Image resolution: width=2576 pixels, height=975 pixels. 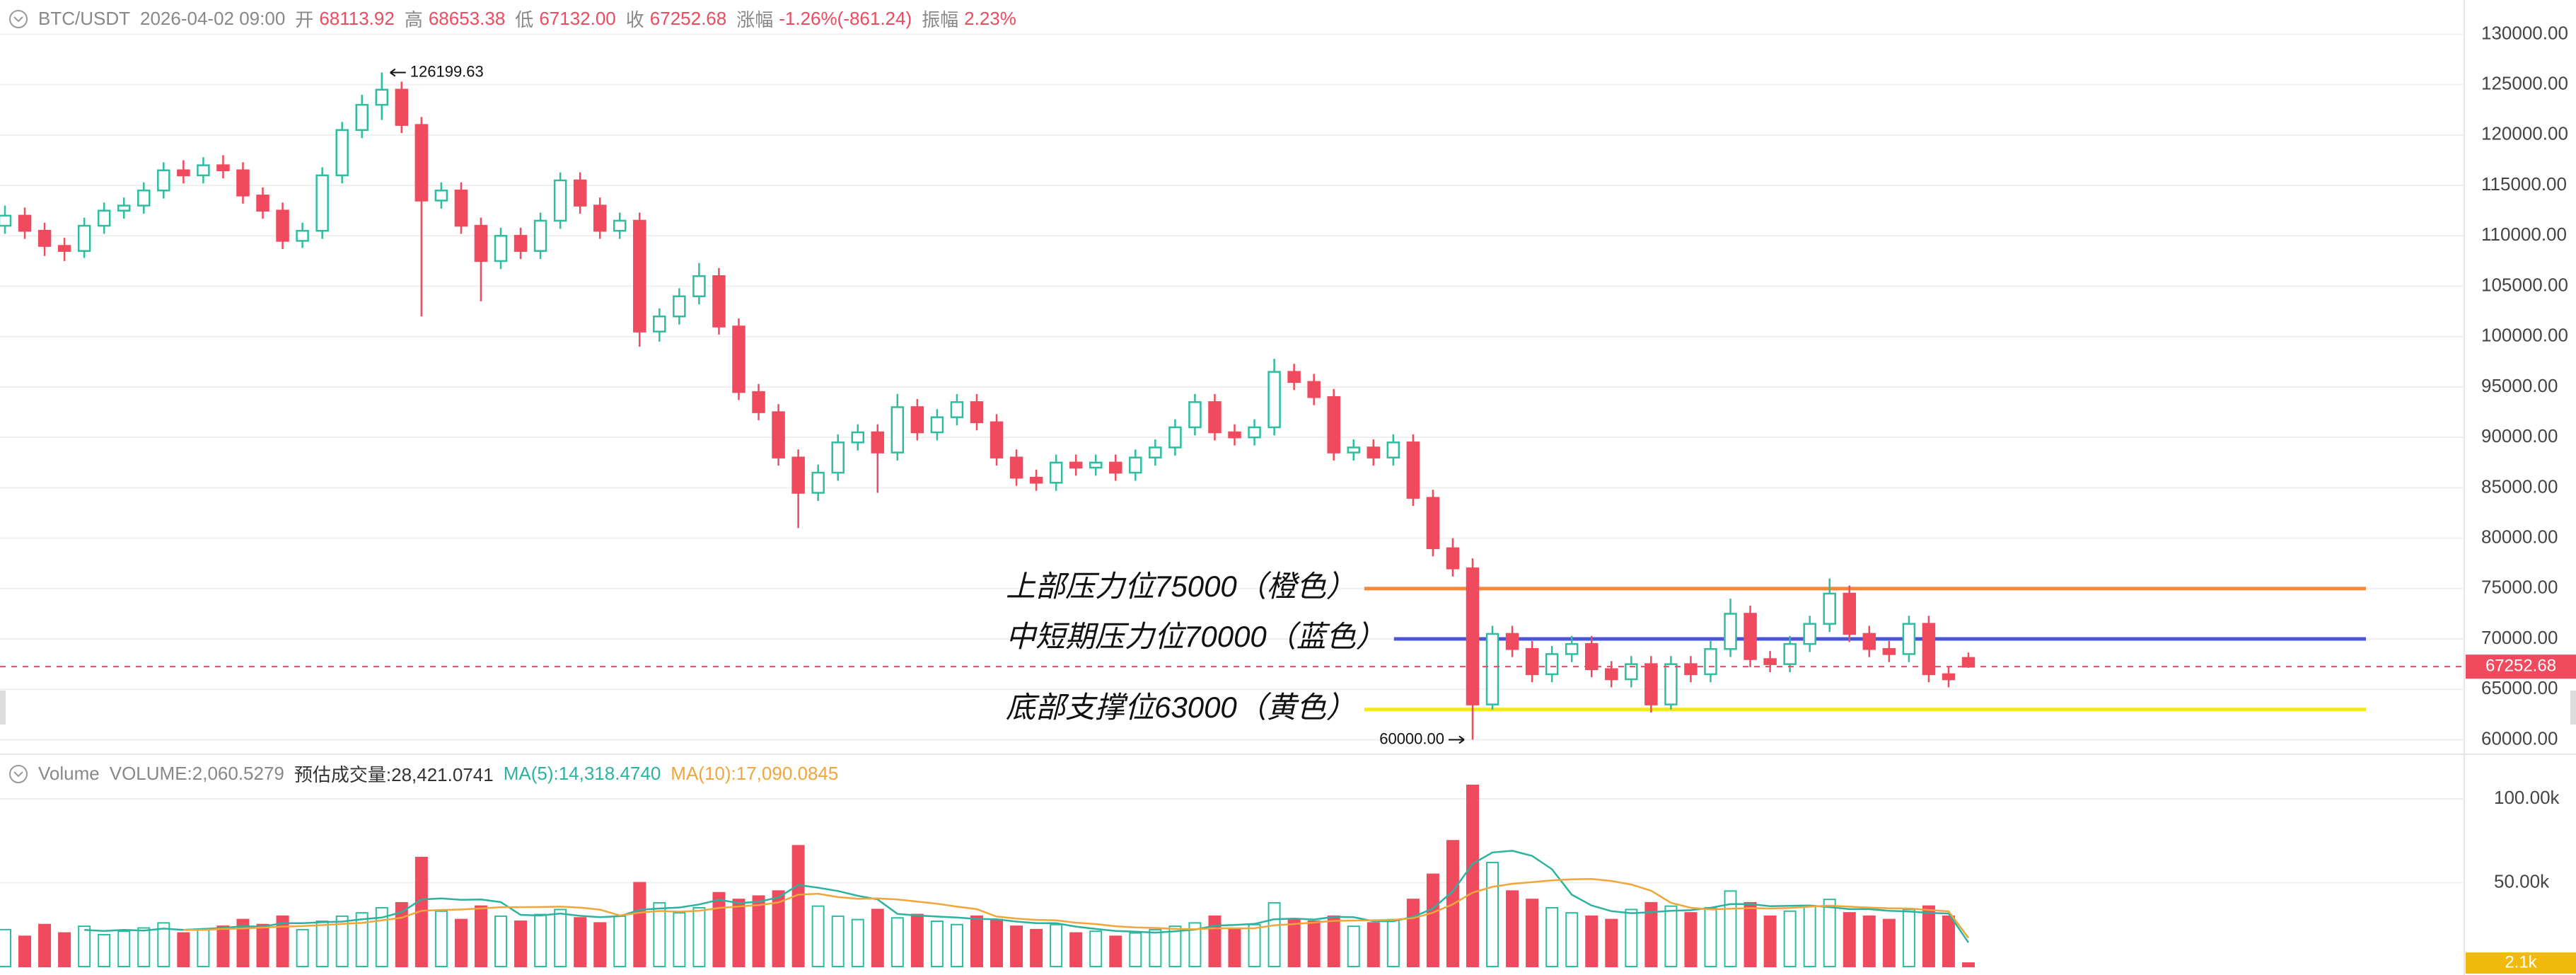 I want to click on header-label: 高, so click(x=413, y=19).